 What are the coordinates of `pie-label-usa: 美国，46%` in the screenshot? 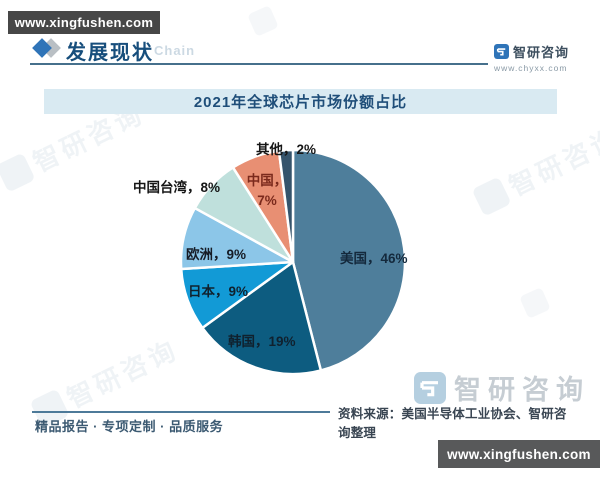 It's located at (374, 258).